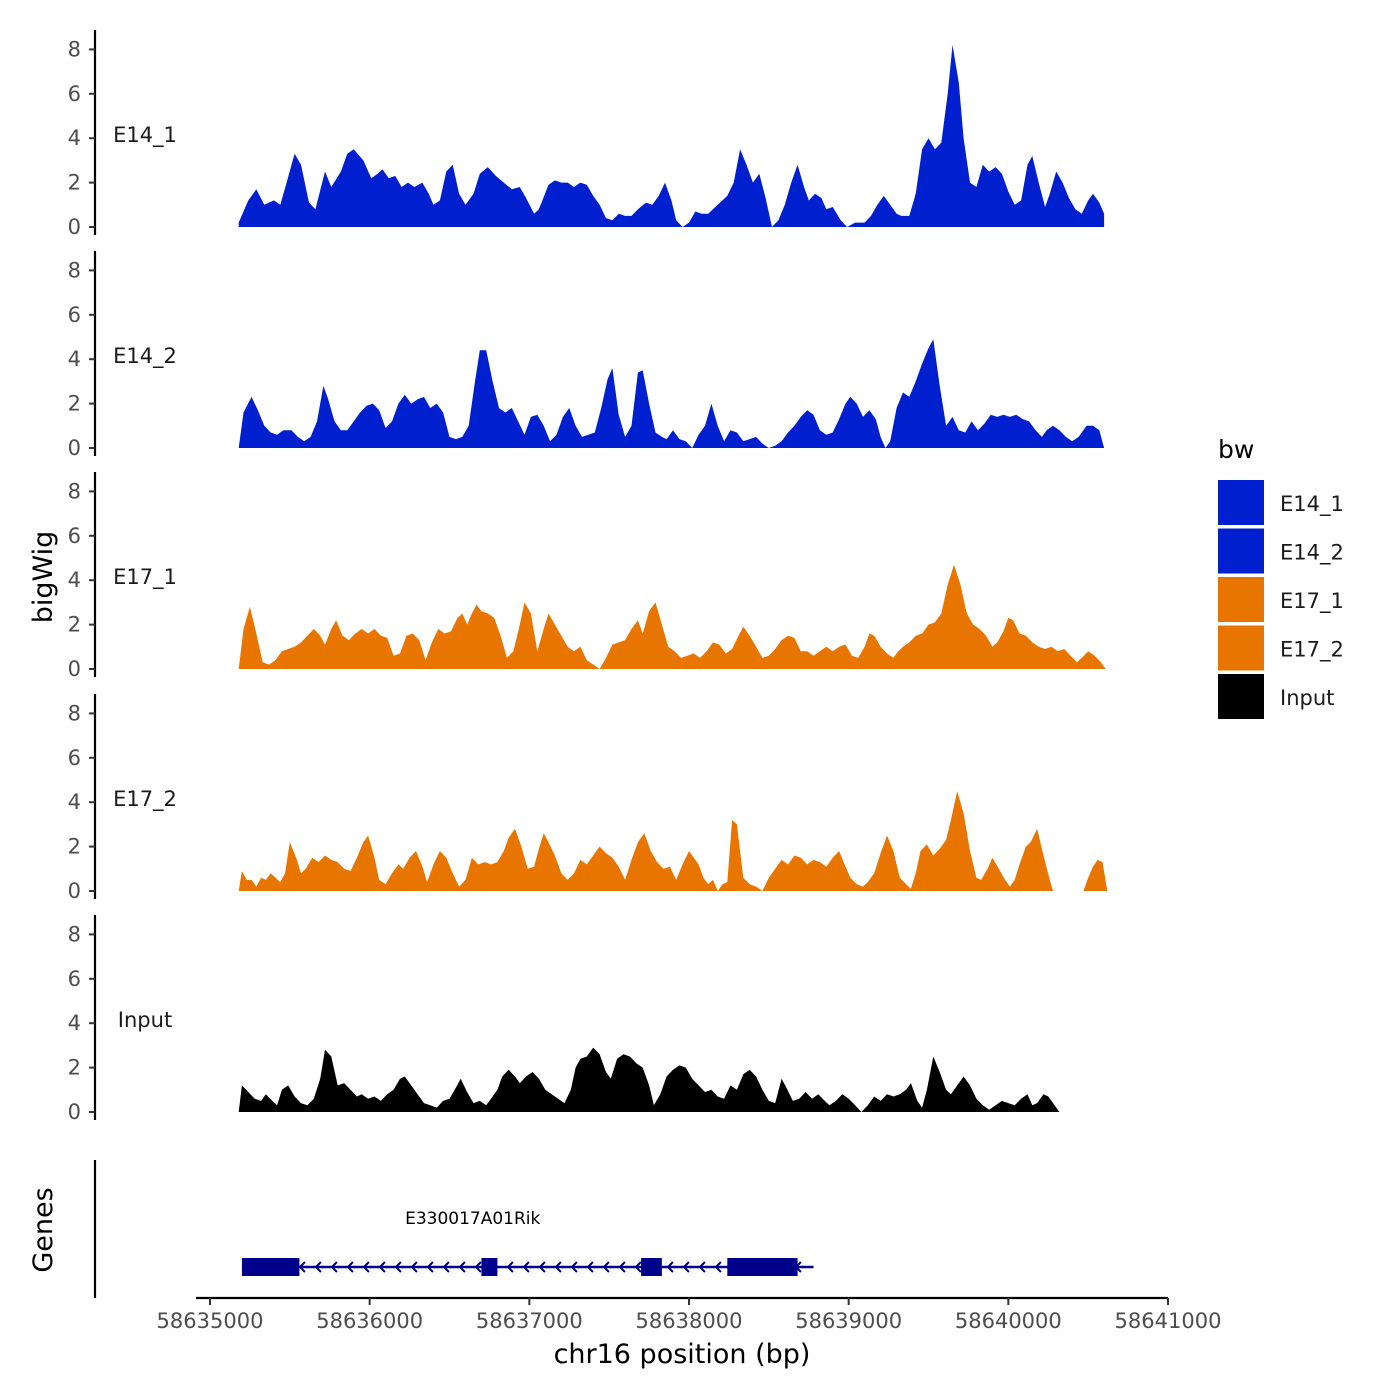  Describe the element at coordinates (1276, 696) in the screenshot. I see `legend-item: Input` at that location.